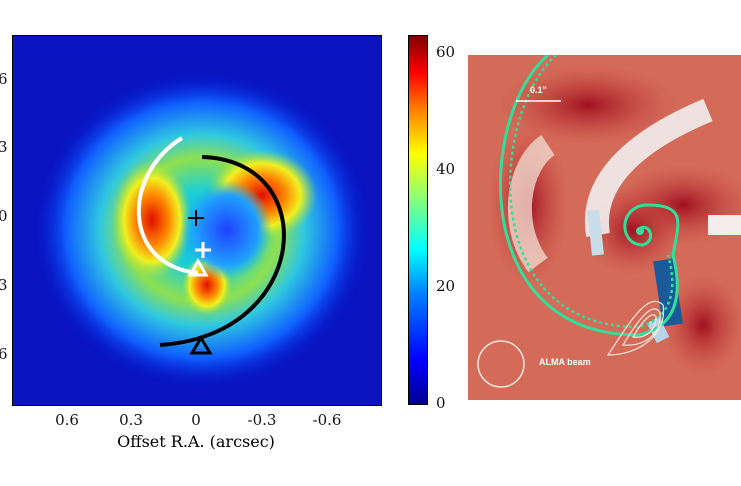 The width and height of the screenshot is (741, 486). What do you see at coordinates (196, 441) in the screenshot?
I see `x-axis-label: Offset R.A. (arcsec)` at bounding box center [196, 441].